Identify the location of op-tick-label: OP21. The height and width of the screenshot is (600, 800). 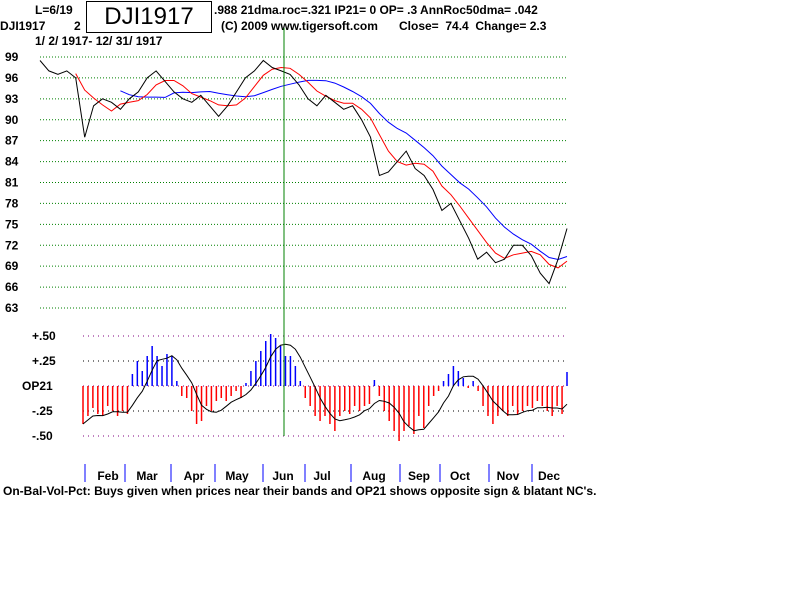
(37, 386).